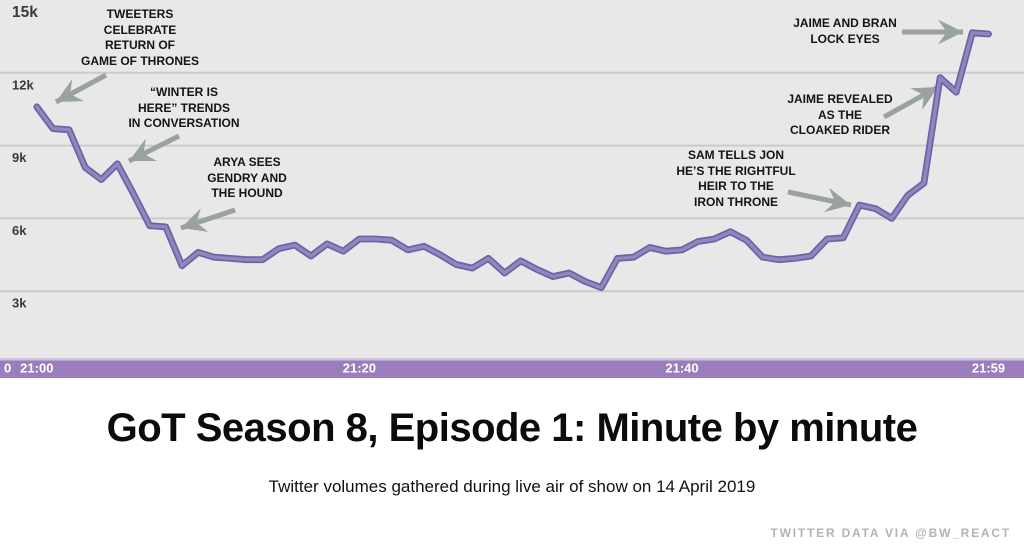  Describe the element at coordinates (7, 368) in the screenshot. I see `y-tick-0: 0` at that location.